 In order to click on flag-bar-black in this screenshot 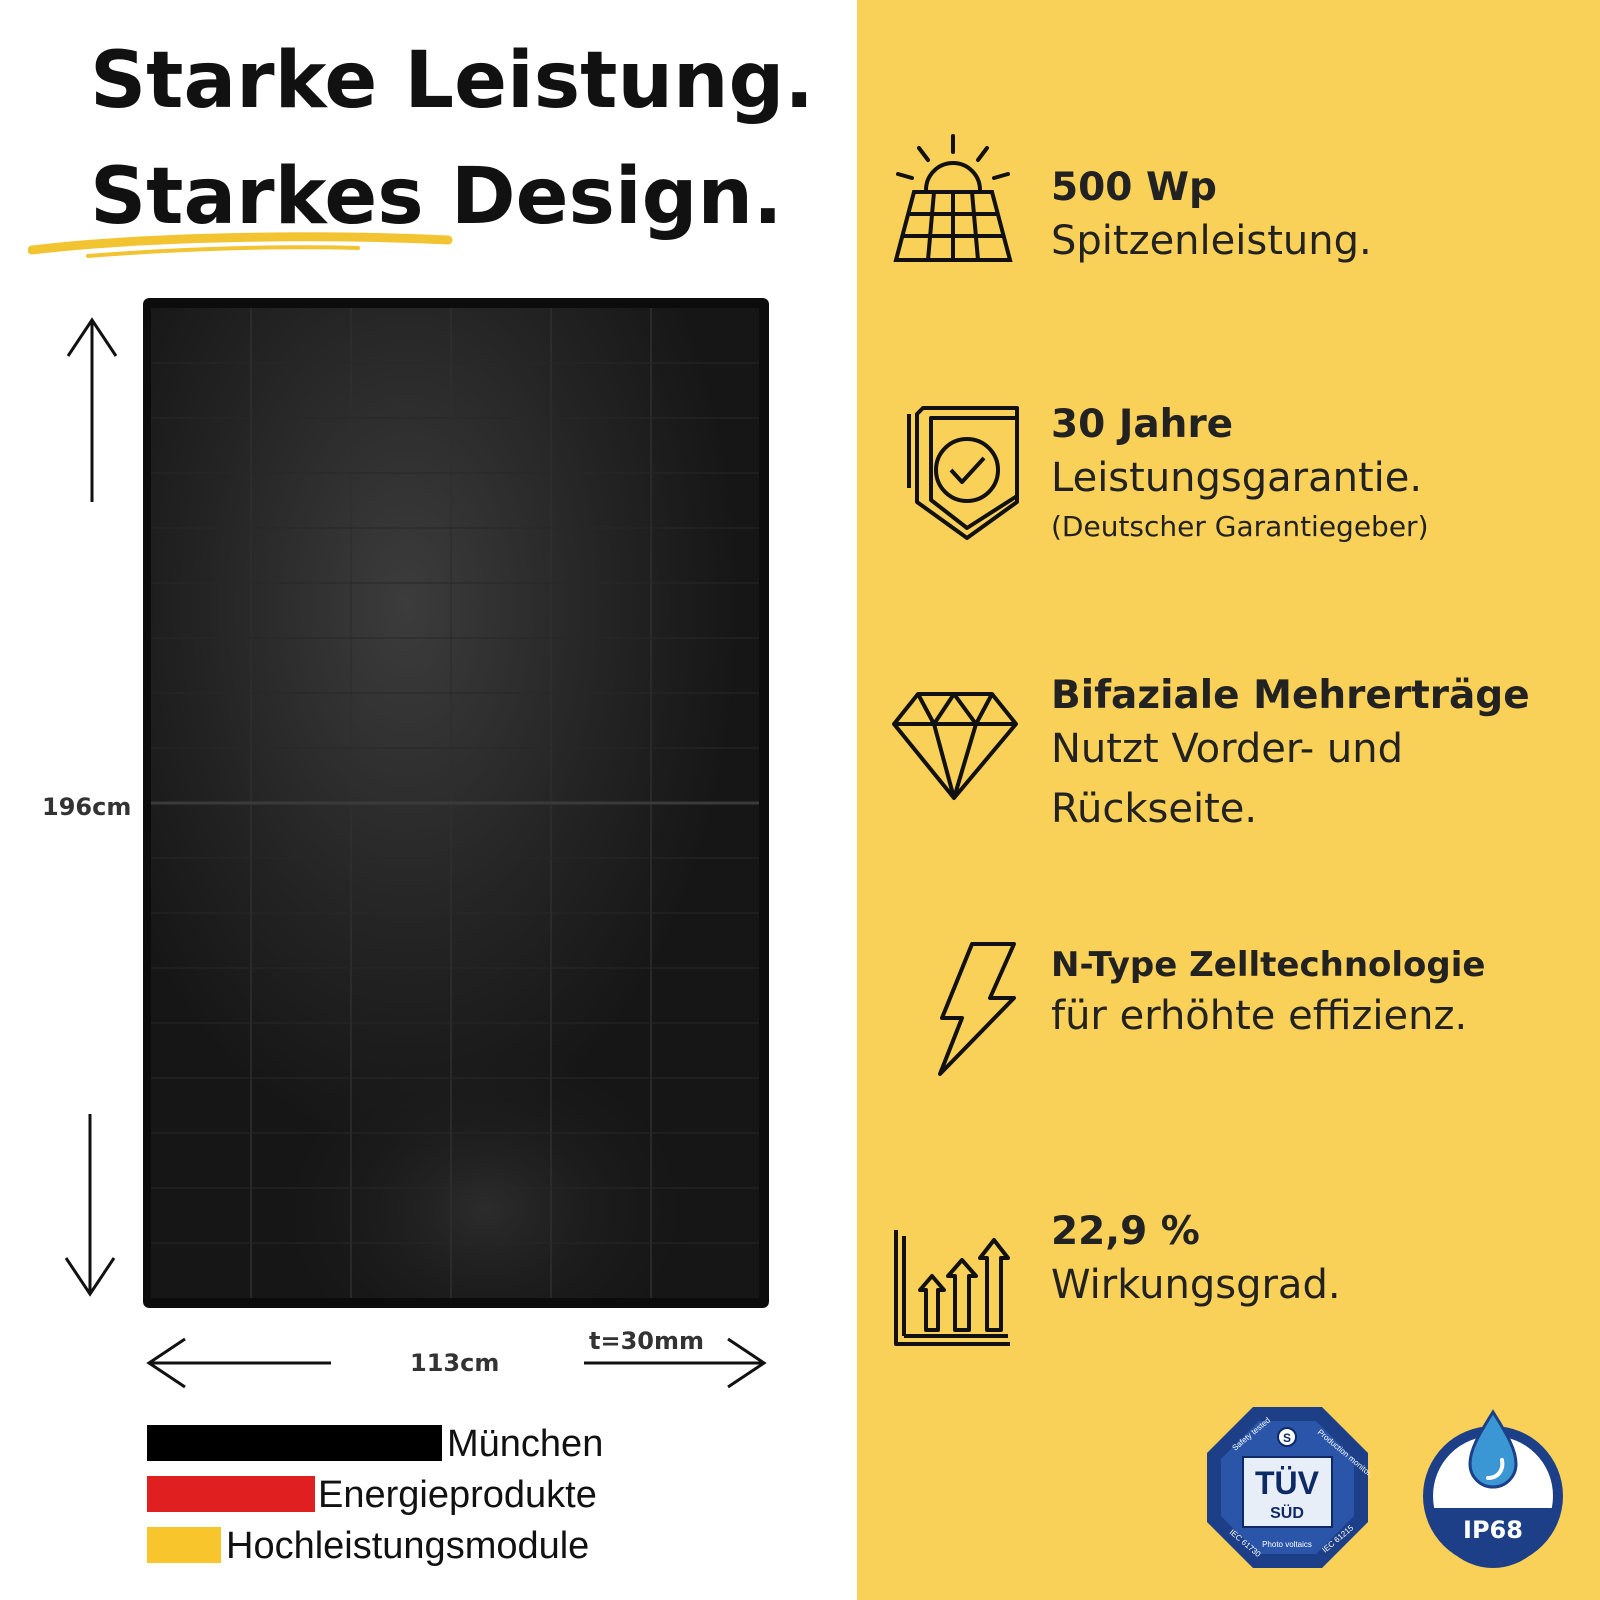, I will do `click(294, 1443)`.